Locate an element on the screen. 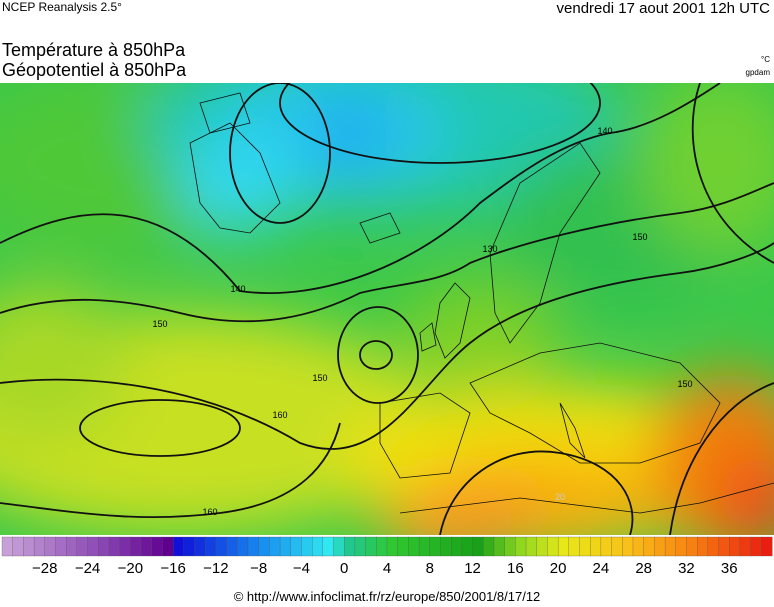 This screenshot has width=774, height=607. contour-label: 130 is located at coordinates (489, 249).